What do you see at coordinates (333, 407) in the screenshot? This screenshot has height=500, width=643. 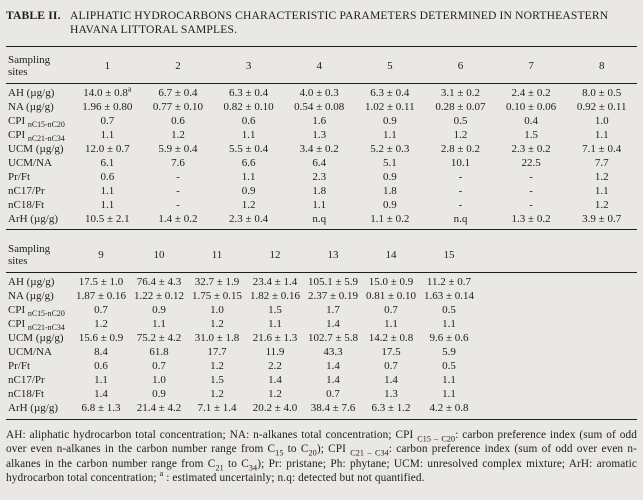 I see `value-cell: 38.4 ± 7.6` at bounding box center [333, 407].